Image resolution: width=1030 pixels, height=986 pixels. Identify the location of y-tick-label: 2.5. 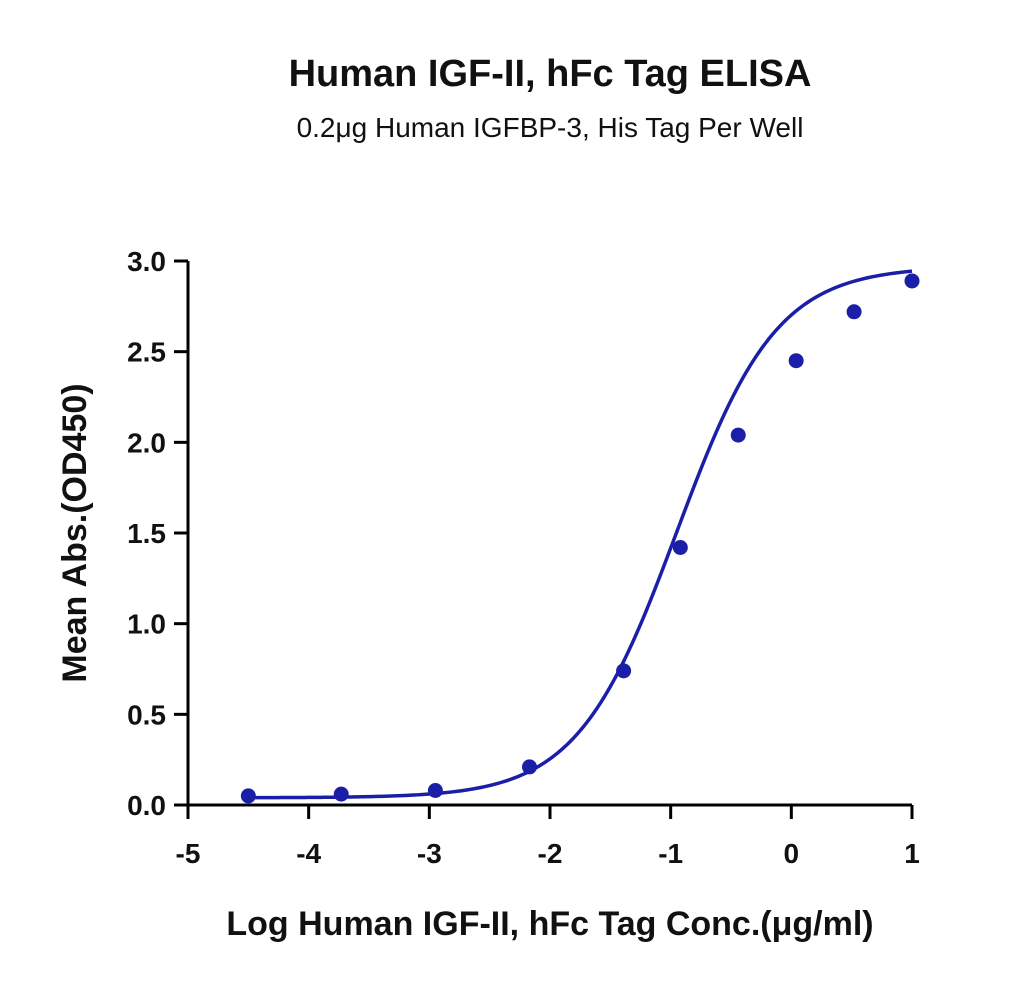
(146, 352).